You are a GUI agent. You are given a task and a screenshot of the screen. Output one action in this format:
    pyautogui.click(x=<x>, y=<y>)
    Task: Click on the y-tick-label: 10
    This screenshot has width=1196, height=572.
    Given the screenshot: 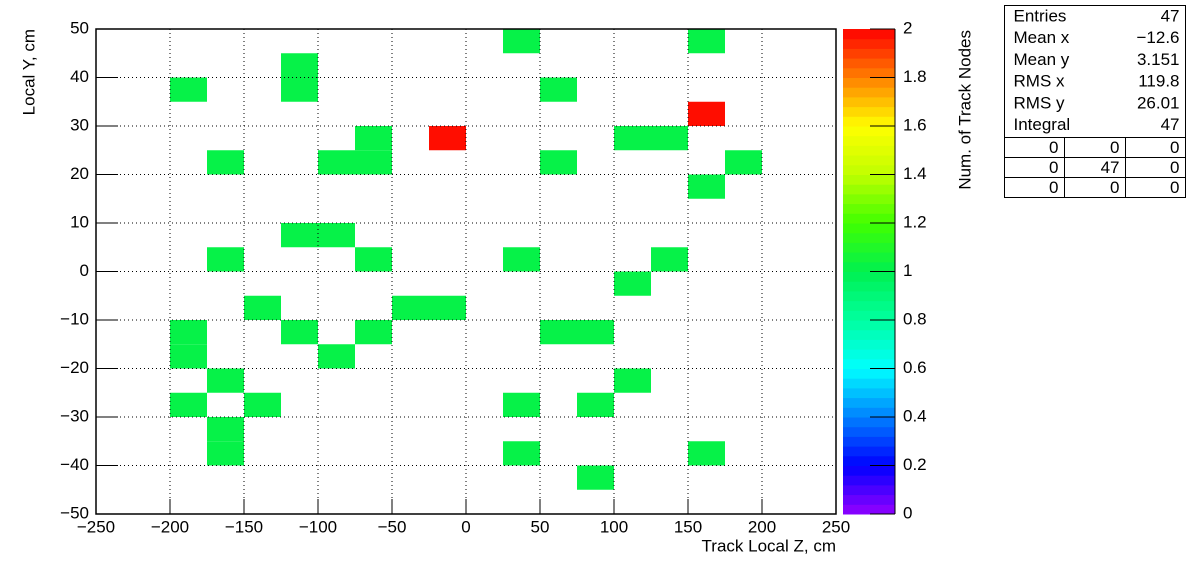 What is the action you would take?
    pyautogui.click(x=79, y=221)
    